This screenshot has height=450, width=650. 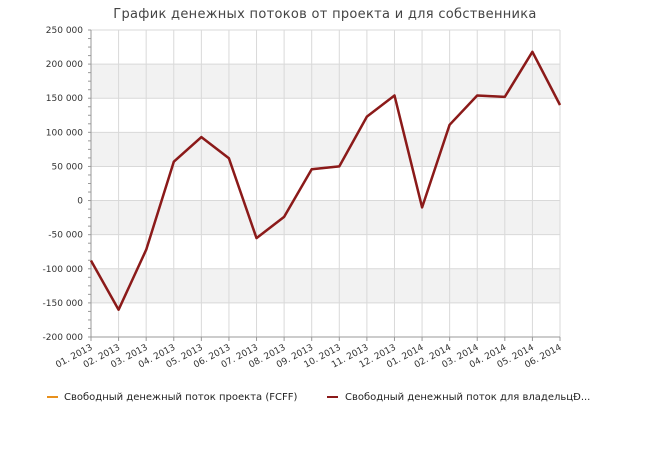 I want to click on y-tick-label: 150 000, so click(x=64, y=99).